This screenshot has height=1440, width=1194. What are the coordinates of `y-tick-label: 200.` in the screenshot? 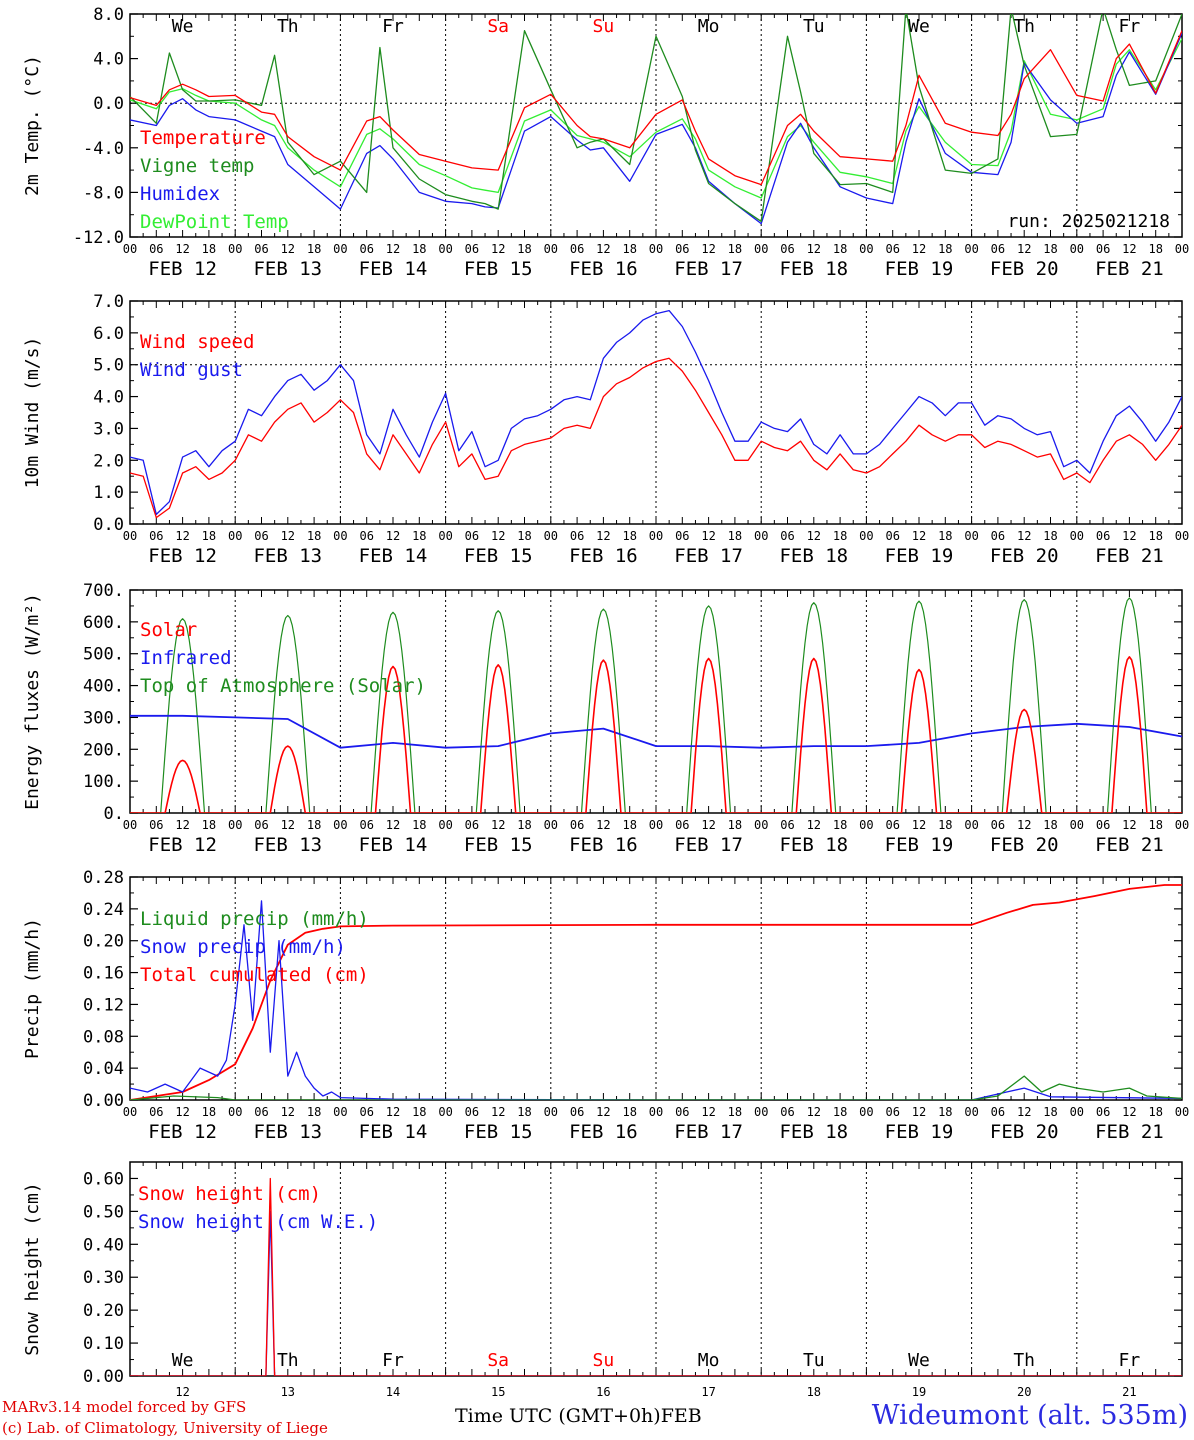 It's located at (103, 750).